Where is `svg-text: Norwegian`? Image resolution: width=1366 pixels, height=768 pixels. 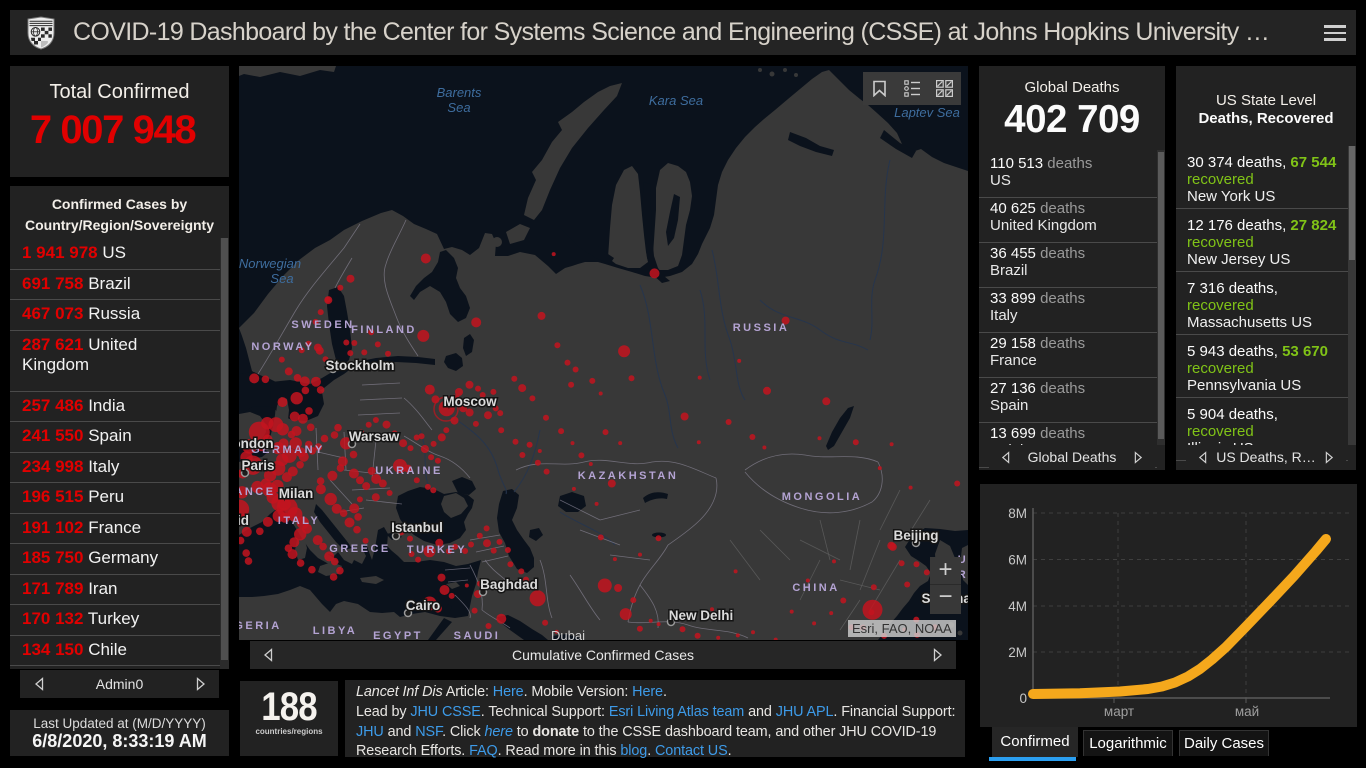
svg-text: Norwegian is located at coordinates (270, 263).